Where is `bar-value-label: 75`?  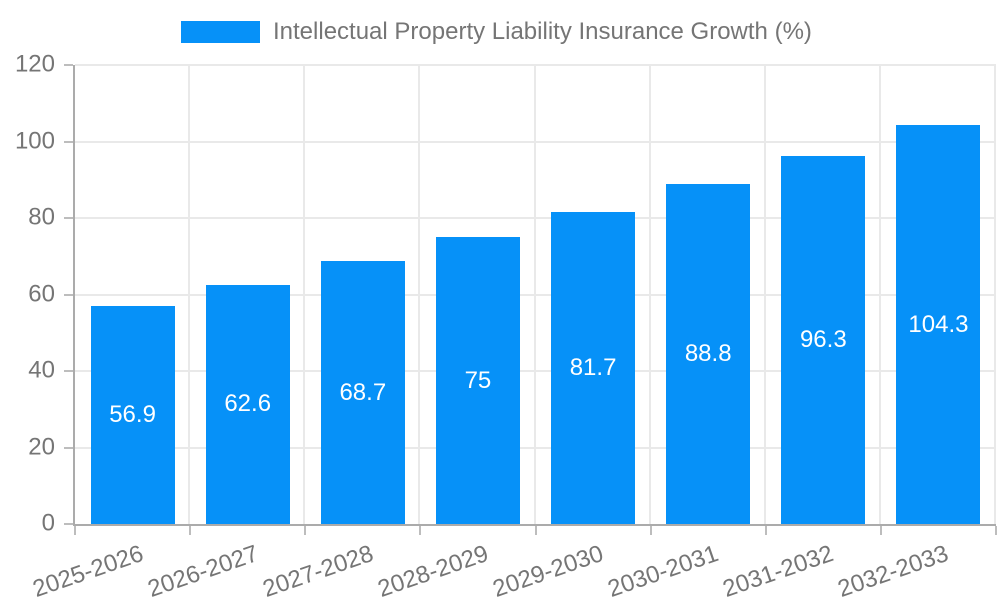 bar-value-label: 75 is located at coordinates (478, 380).